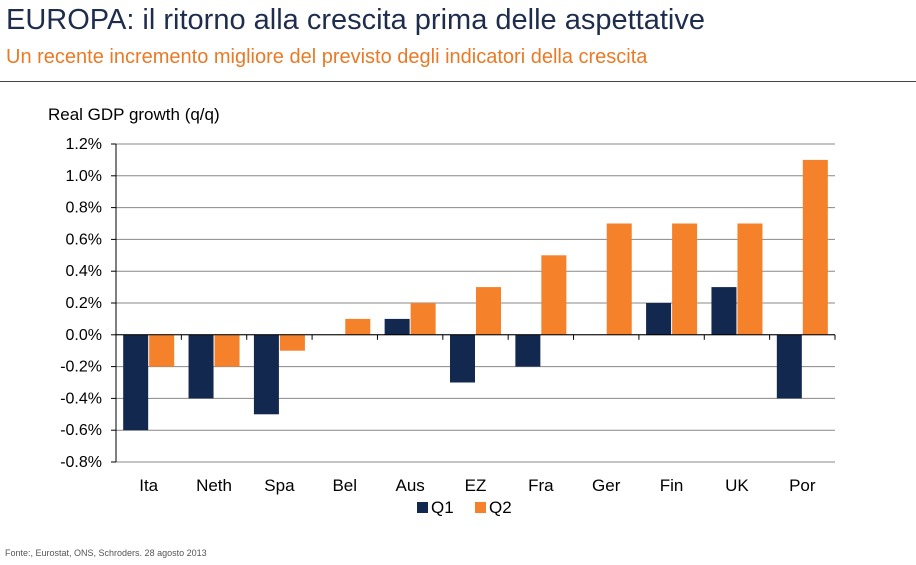 This screenshot has height=565, width=916. What do you see at coordinates (358, 326) in the screenshot?
I see `bar-q2-bel` at bounding box center [358, 326].